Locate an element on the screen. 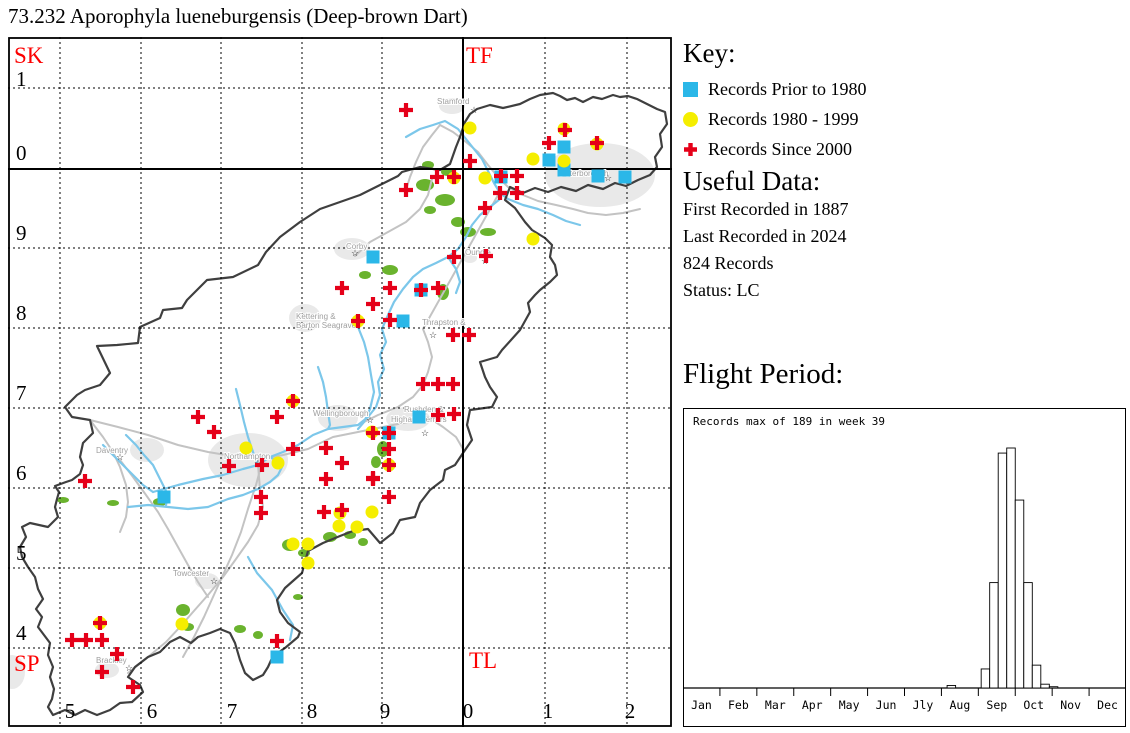 This screenshot has height=733, width=1130. flight-period-heading: Flight Period: is located at coordinates (763, 374).